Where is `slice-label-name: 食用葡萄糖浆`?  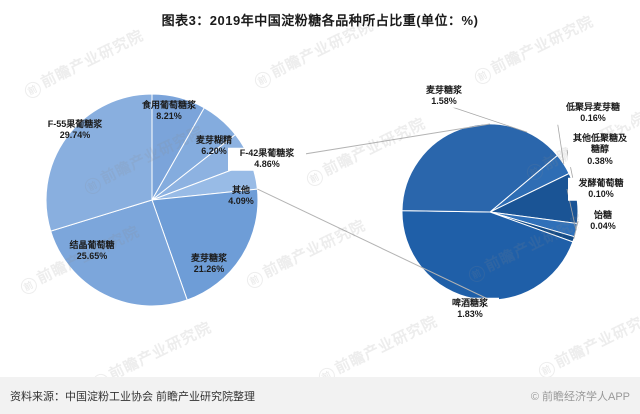
slice-label-name: 食用葡萄糖浆 is located at coordinates (168, 104).